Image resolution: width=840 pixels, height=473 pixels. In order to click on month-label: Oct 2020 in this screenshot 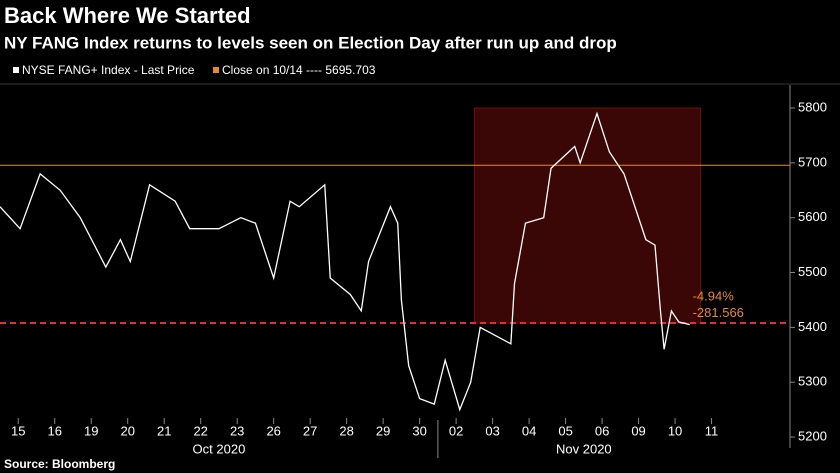, I will do `click(219, 448)`.